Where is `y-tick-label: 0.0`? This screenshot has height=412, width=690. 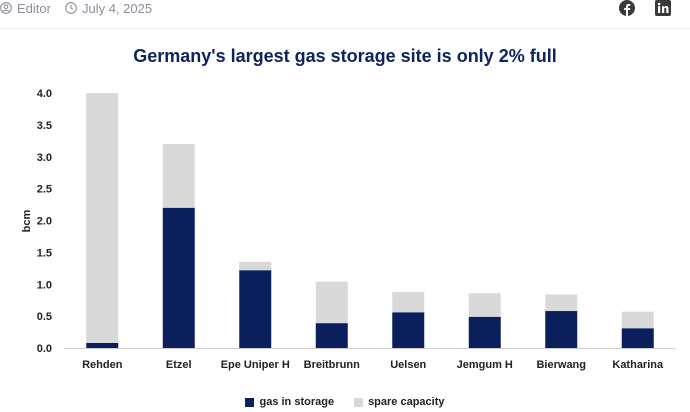 y-tick-label: 0.0 is located at coordinates (44, 349).